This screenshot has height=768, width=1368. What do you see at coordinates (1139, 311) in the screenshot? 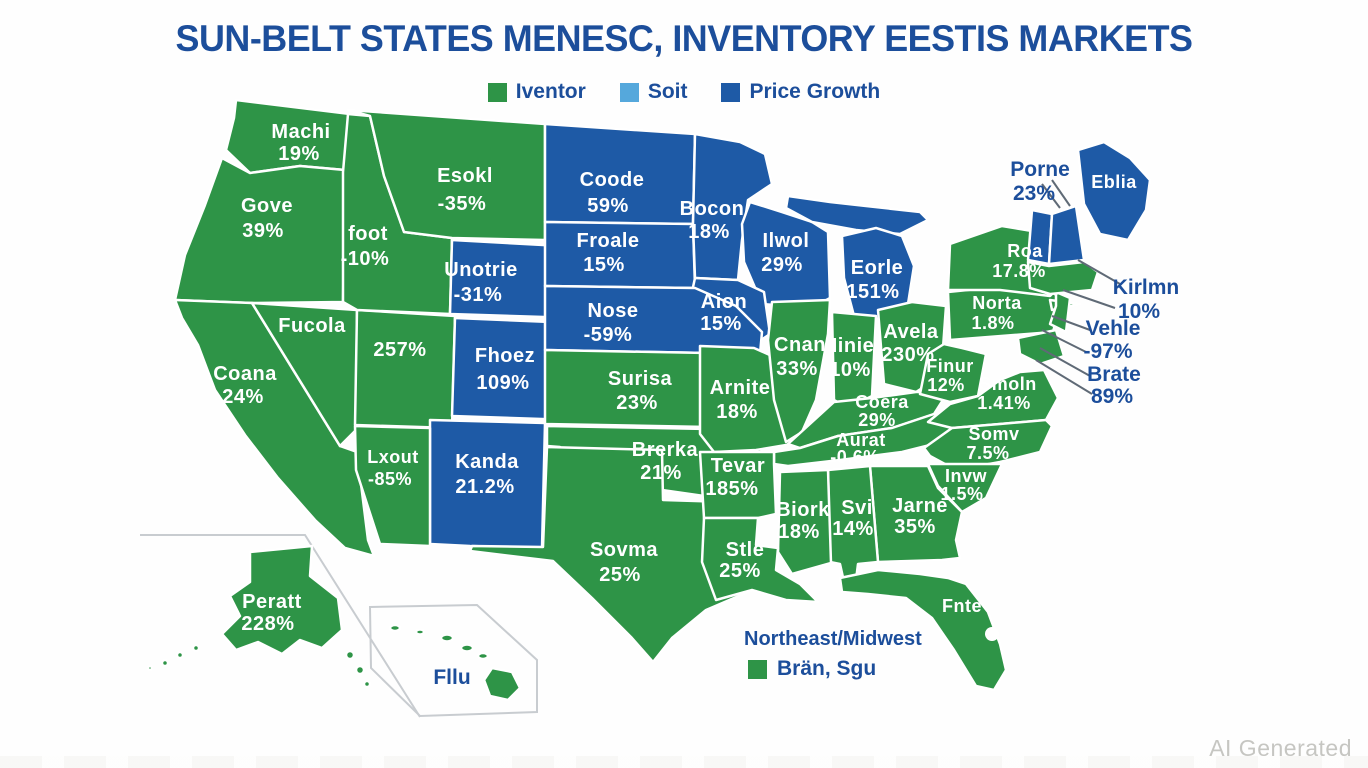
I see `callout-kirlmn-value: 10%` at bounding box center [1139, 311].